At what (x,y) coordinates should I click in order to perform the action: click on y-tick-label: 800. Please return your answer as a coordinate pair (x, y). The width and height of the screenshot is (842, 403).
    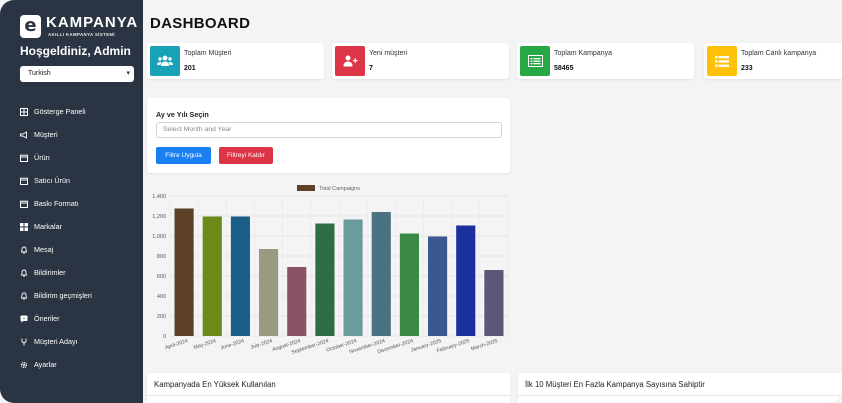
    Looking at the image, I should click on (161, 257).